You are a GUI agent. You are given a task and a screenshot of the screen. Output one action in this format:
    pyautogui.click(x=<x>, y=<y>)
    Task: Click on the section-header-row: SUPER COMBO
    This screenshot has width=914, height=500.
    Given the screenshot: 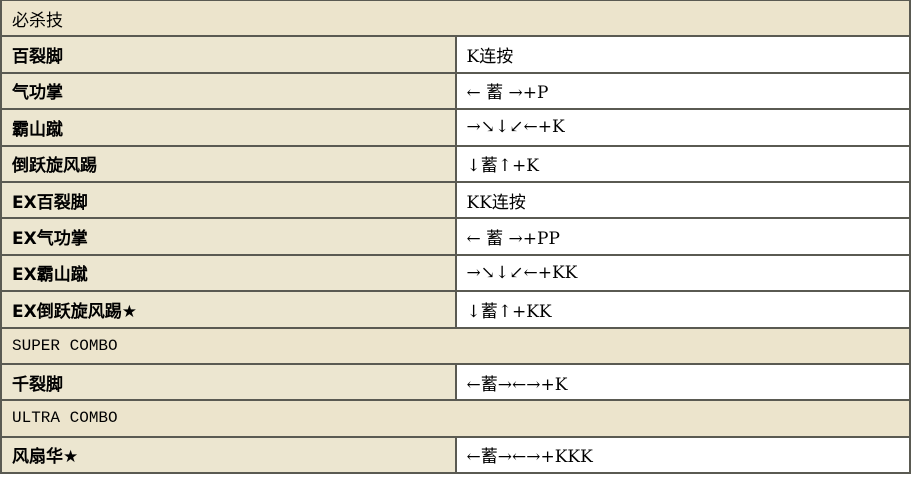 What is the action you would take?
    pyautogui.click(x=455, y=345)
    